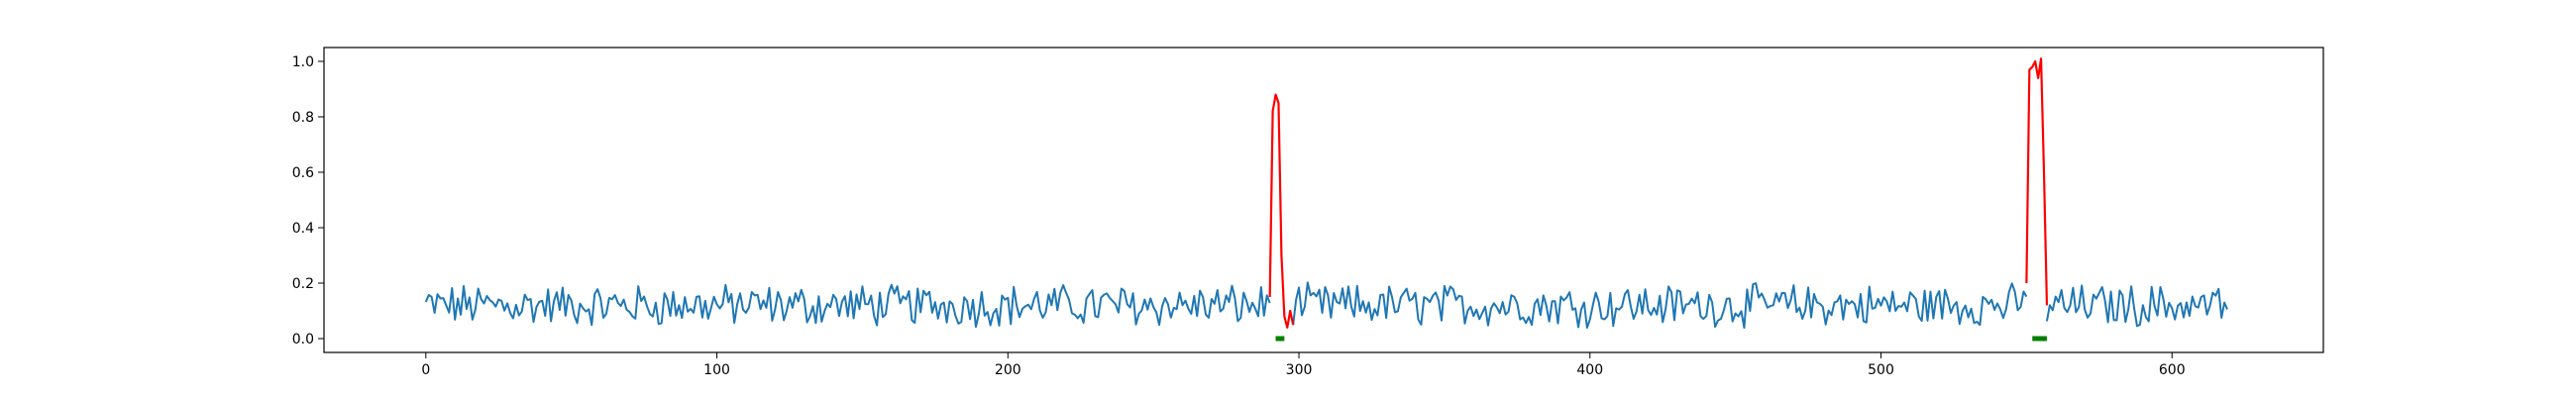  What do you see at coordinates (425, 370) in the screenshot?
I see `x-tick-label-0: 0` at bounding box center [425, 370].